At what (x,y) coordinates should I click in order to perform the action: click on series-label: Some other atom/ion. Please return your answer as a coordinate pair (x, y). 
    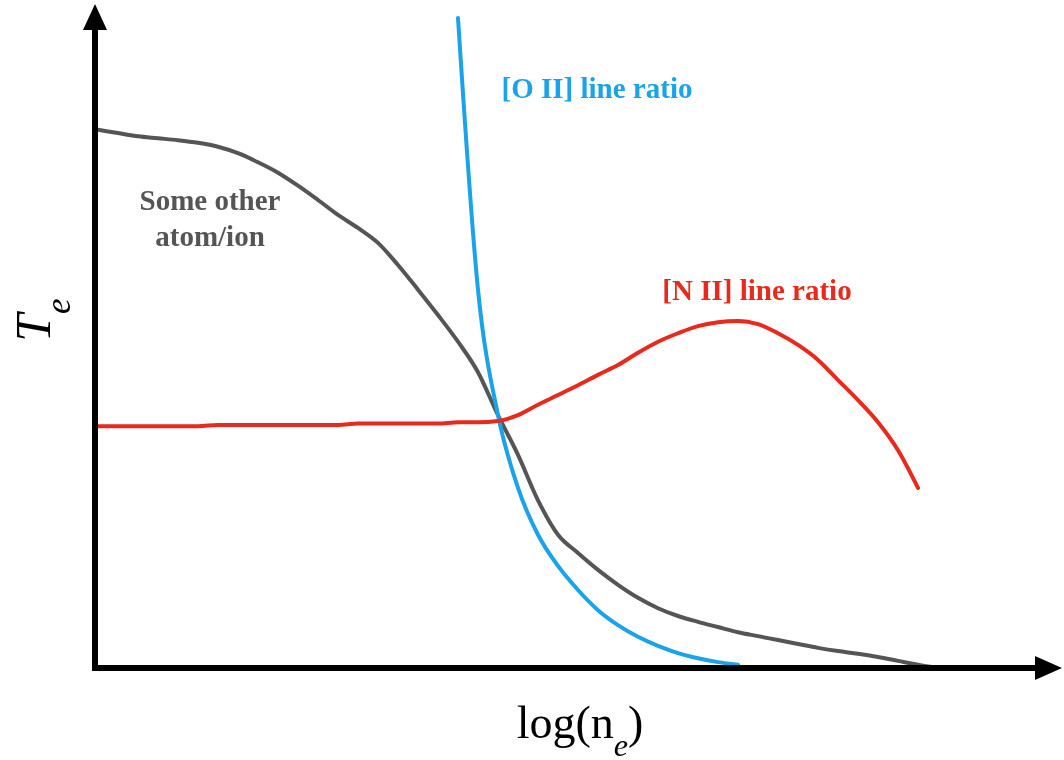
    Looking at the image, I should click on (210, 218).